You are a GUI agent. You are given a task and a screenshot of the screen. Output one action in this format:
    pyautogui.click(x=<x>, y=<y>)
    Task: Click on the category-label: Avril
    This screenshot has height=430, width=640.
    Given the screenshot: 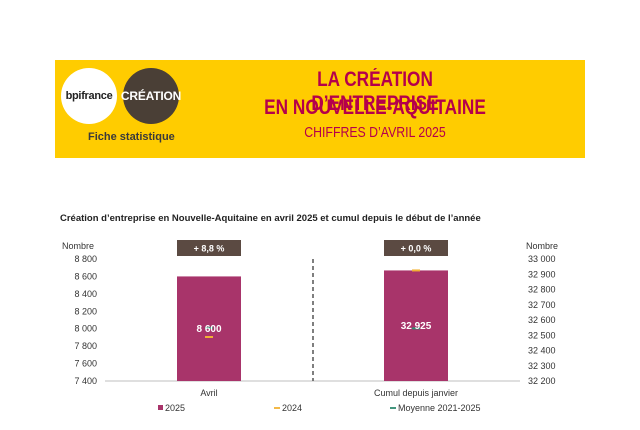 What is the action you would take?
    pyautogui.click(x=208, y=393)
    